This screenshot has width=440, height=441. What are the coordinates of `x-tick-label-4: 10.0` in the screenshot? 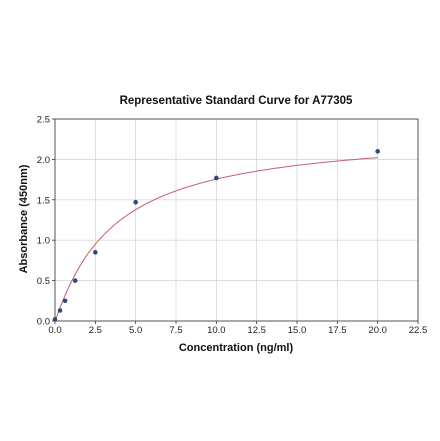 It's located at (216, 330).